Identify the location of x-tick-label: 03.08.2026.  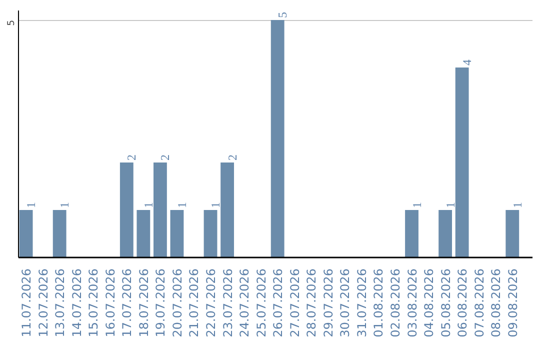
(412, 303).